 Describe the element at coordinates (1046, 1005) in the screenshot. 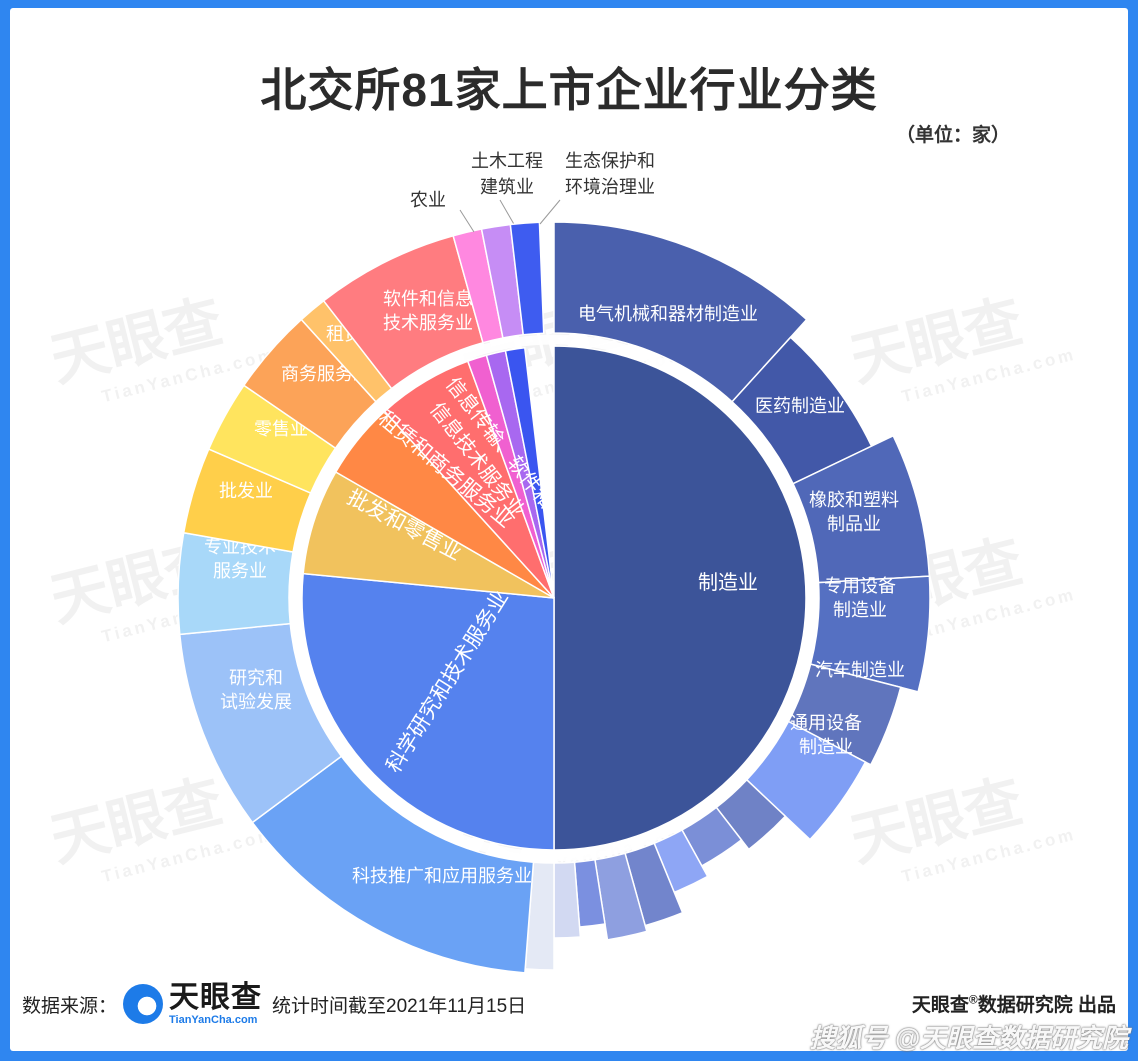

I see `producer-suffix: 数据研究院 出品` at that location.